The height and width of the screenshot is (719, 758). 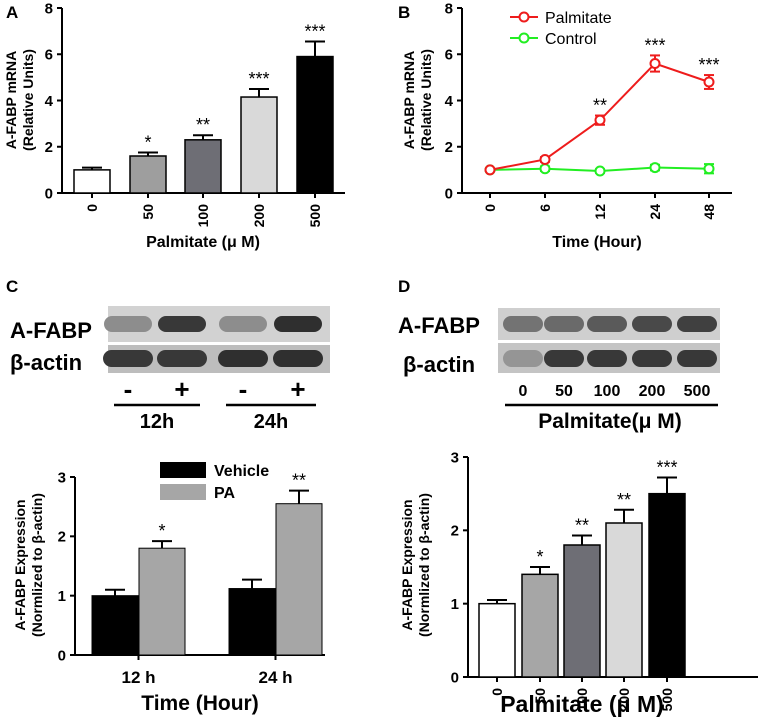 What do you see at coordinates (49, 55) in the screenshot?
I see `y-tick-label: 6` at bounding box center [49, 55].